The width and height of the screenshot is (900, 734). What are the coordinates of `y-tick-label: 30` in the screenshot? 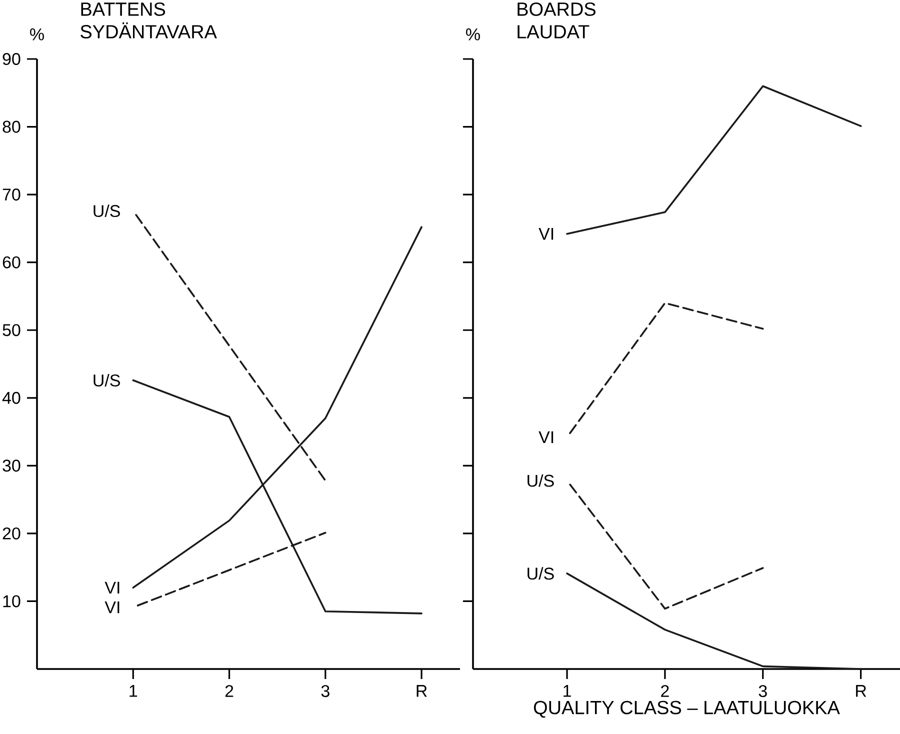 It's located at (11, 466).